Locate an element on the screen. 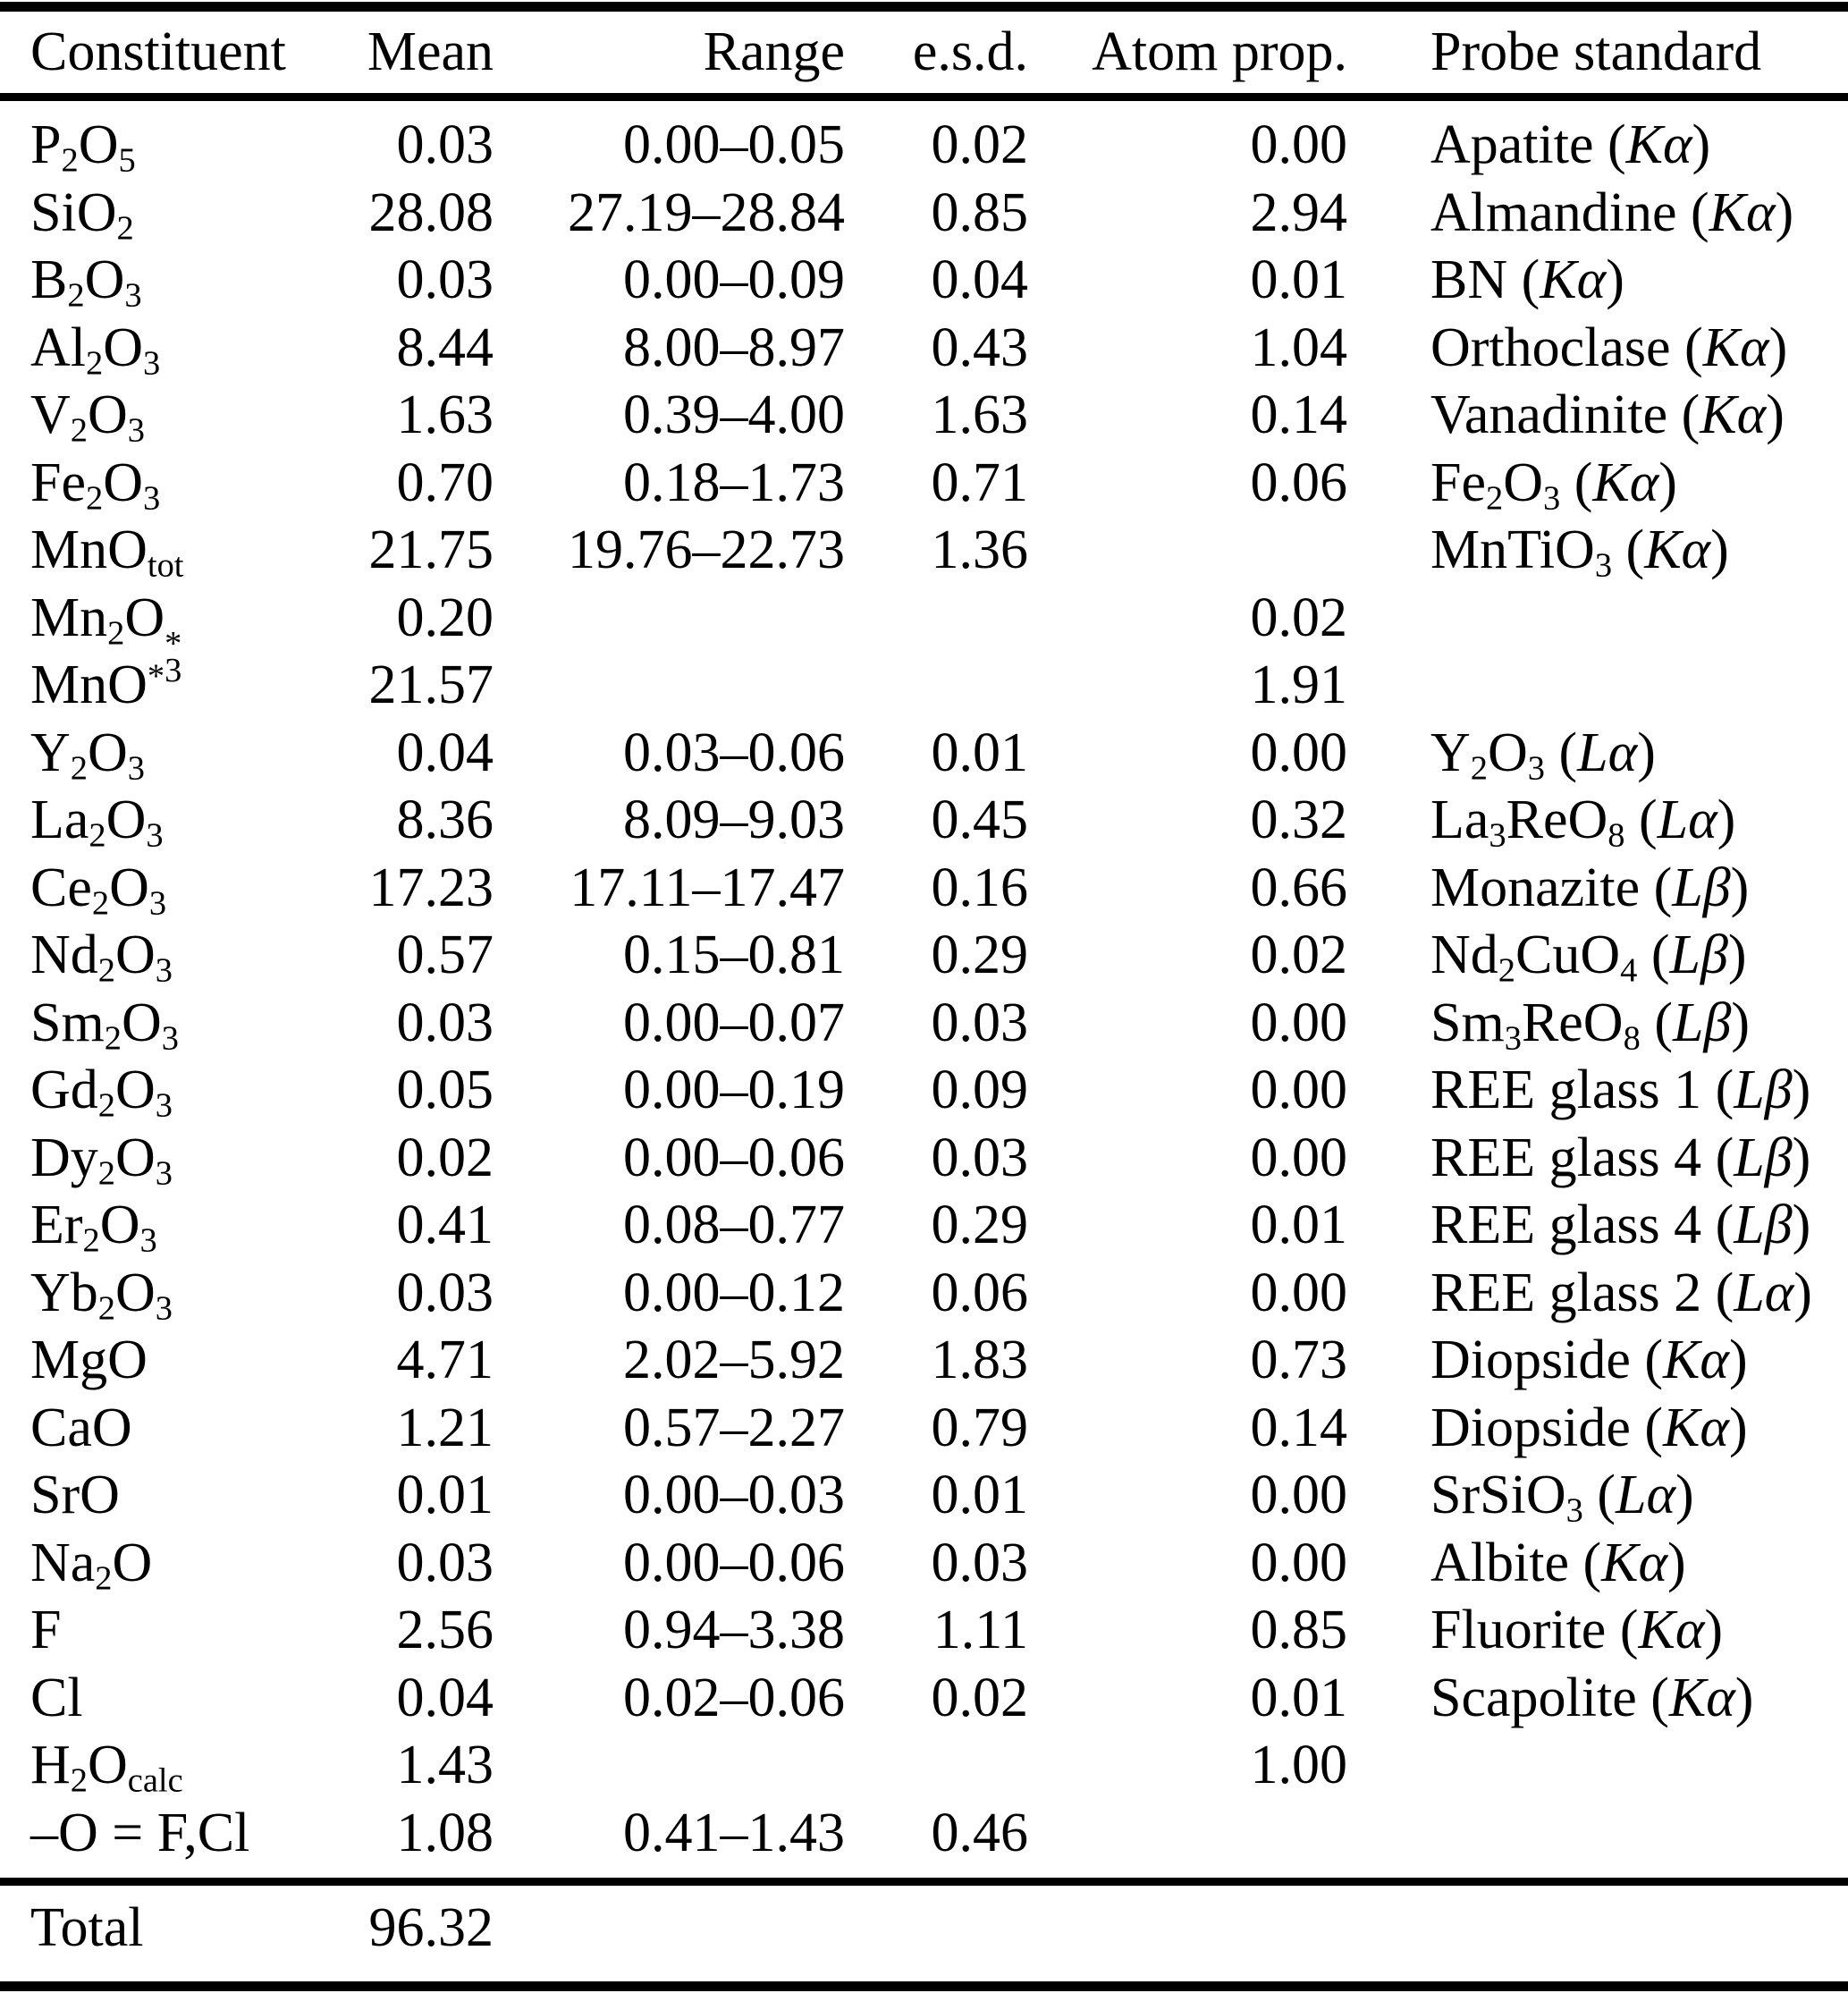  probe-standard-cell: REE glass 4 (Lβ) is located at coordinates (1620, 1157).